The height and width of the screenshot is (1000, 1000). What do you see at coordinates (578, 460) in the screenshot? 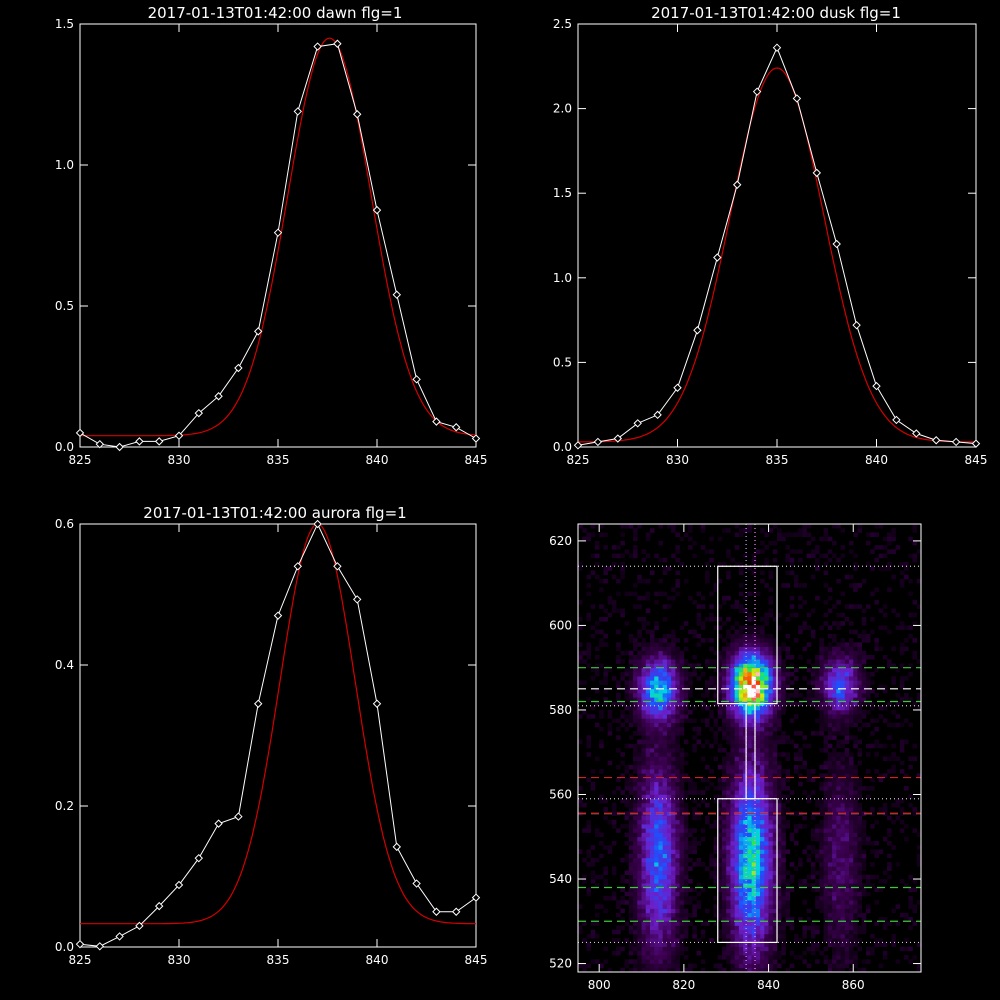
I see `x-tick-label: 825` at bounding box center [578, 460].